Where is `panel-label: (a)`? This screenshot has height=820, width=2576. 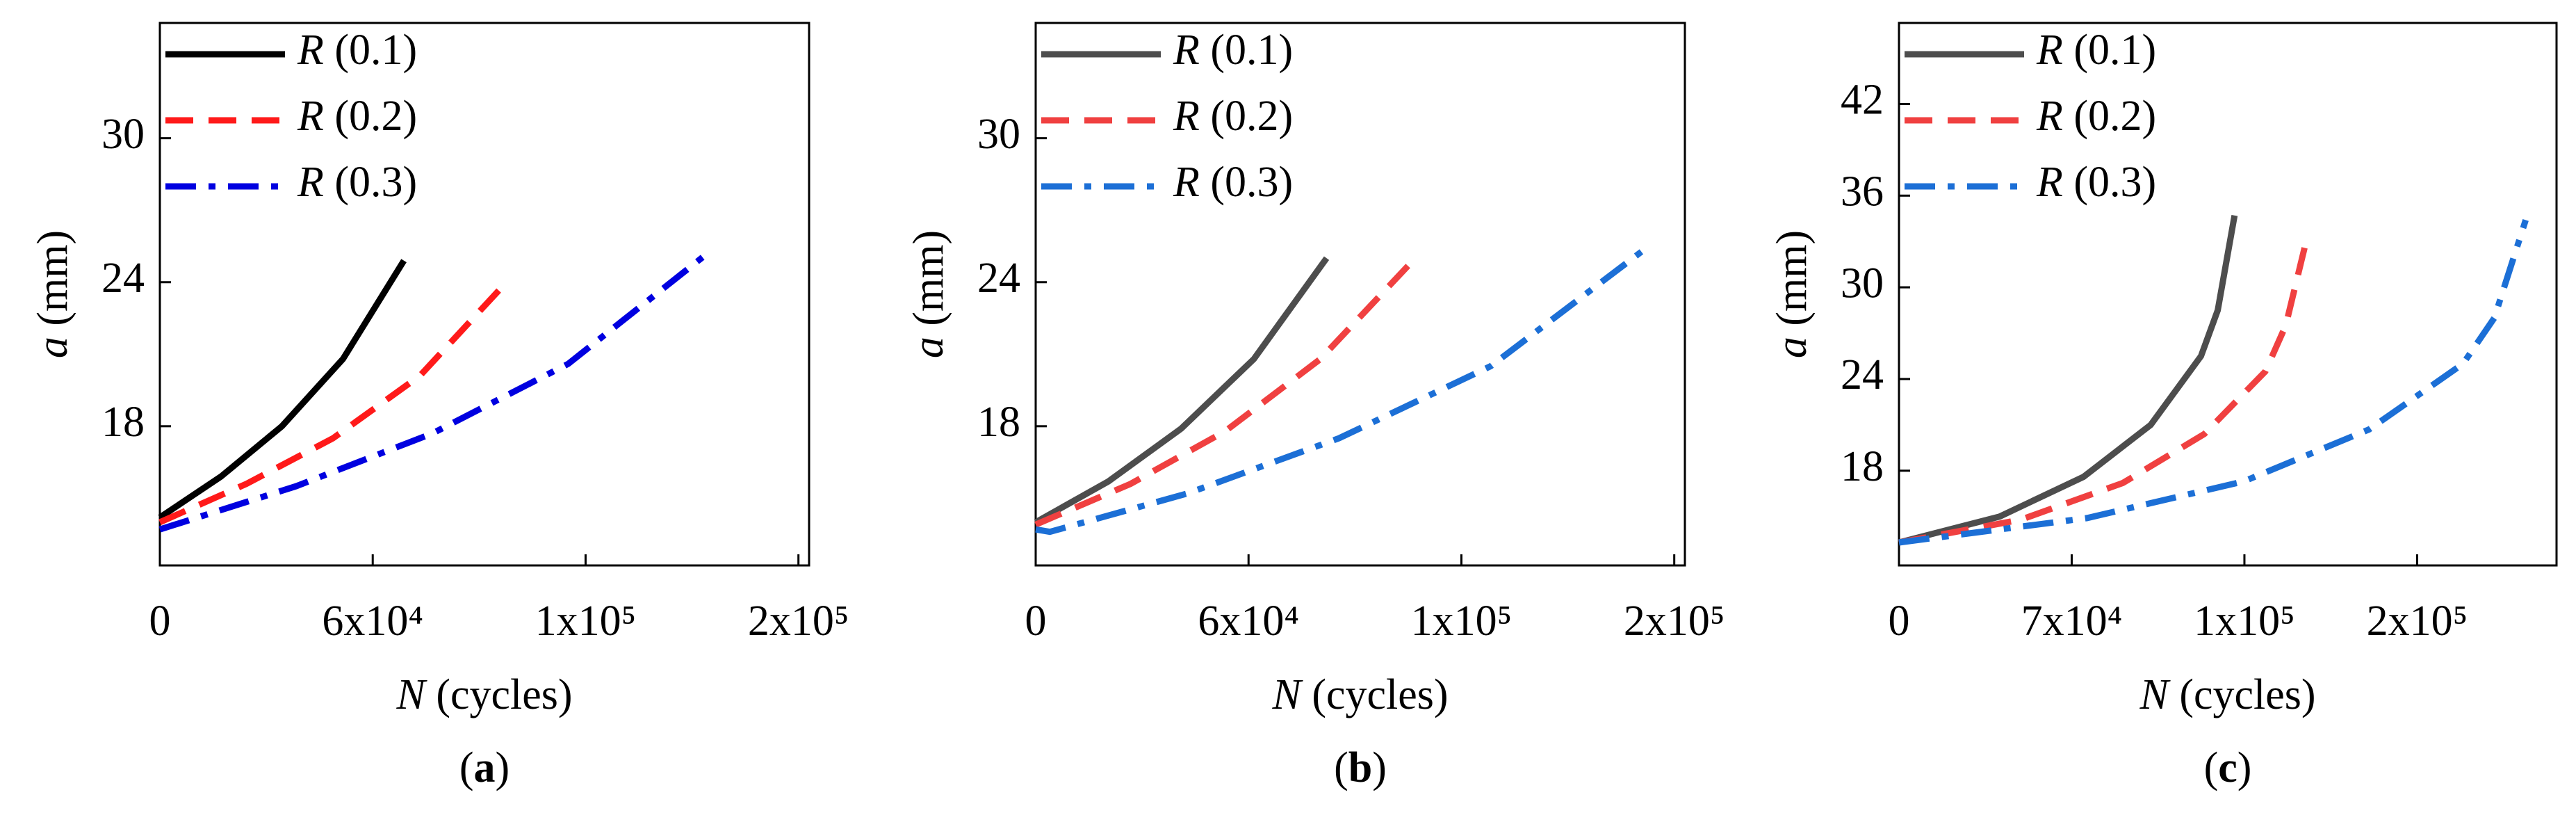
panel-label: (a) is located at coordinates (484, 767).